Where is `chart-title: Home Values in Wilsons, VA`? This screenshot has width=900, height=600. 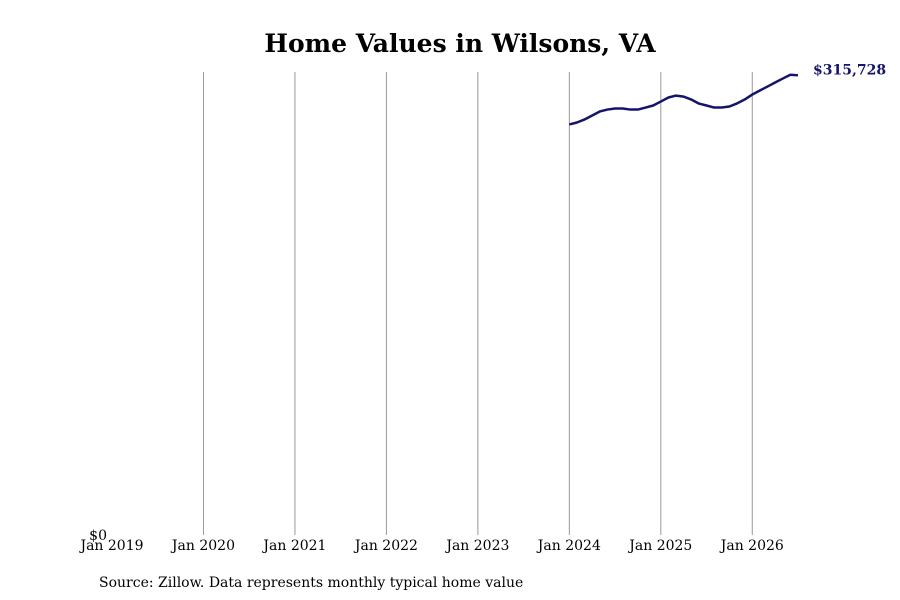 chart-title: Home Values in Wilsons, VA is located at coordinates (460, 43).